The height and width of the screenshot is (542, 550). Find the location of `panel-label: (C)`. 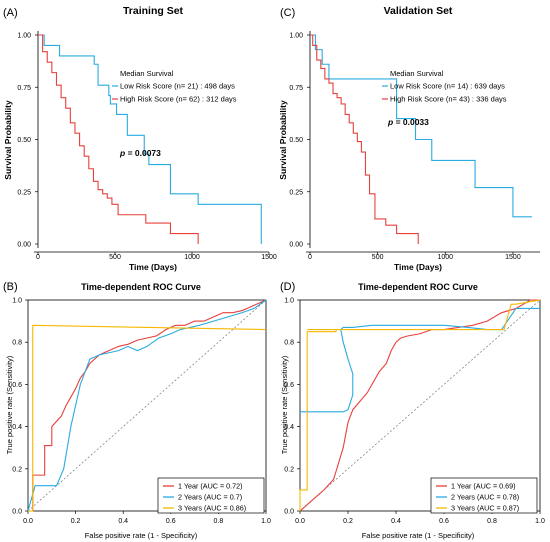

panel-label: (C) is located at coordinates (287, 13).